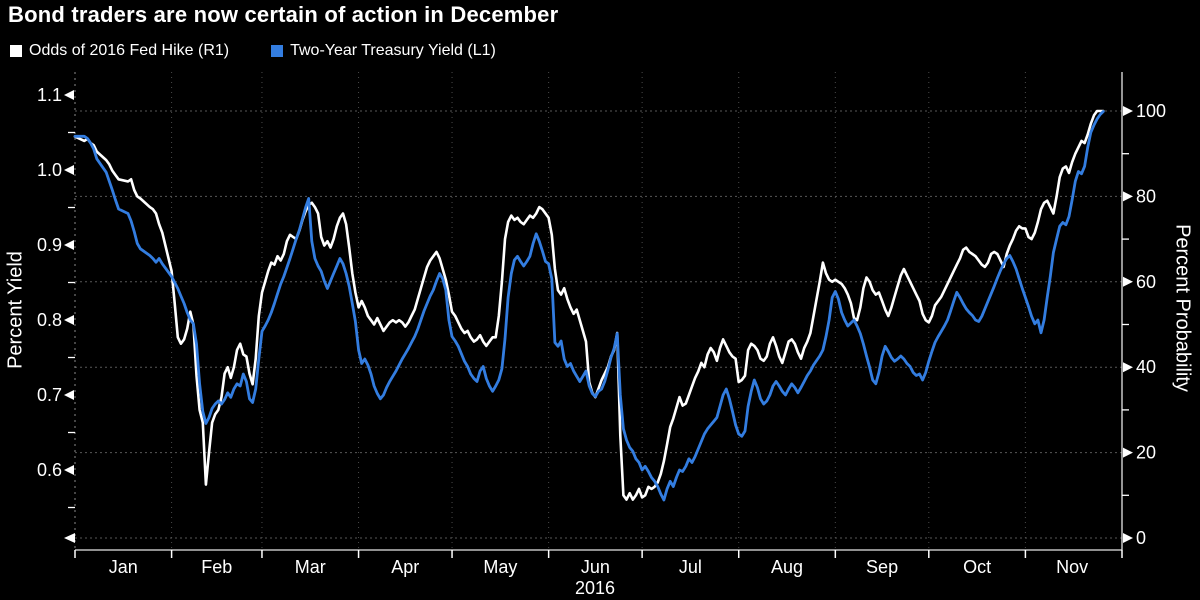  I want to click on month-label: Aug, so click(787, 567).